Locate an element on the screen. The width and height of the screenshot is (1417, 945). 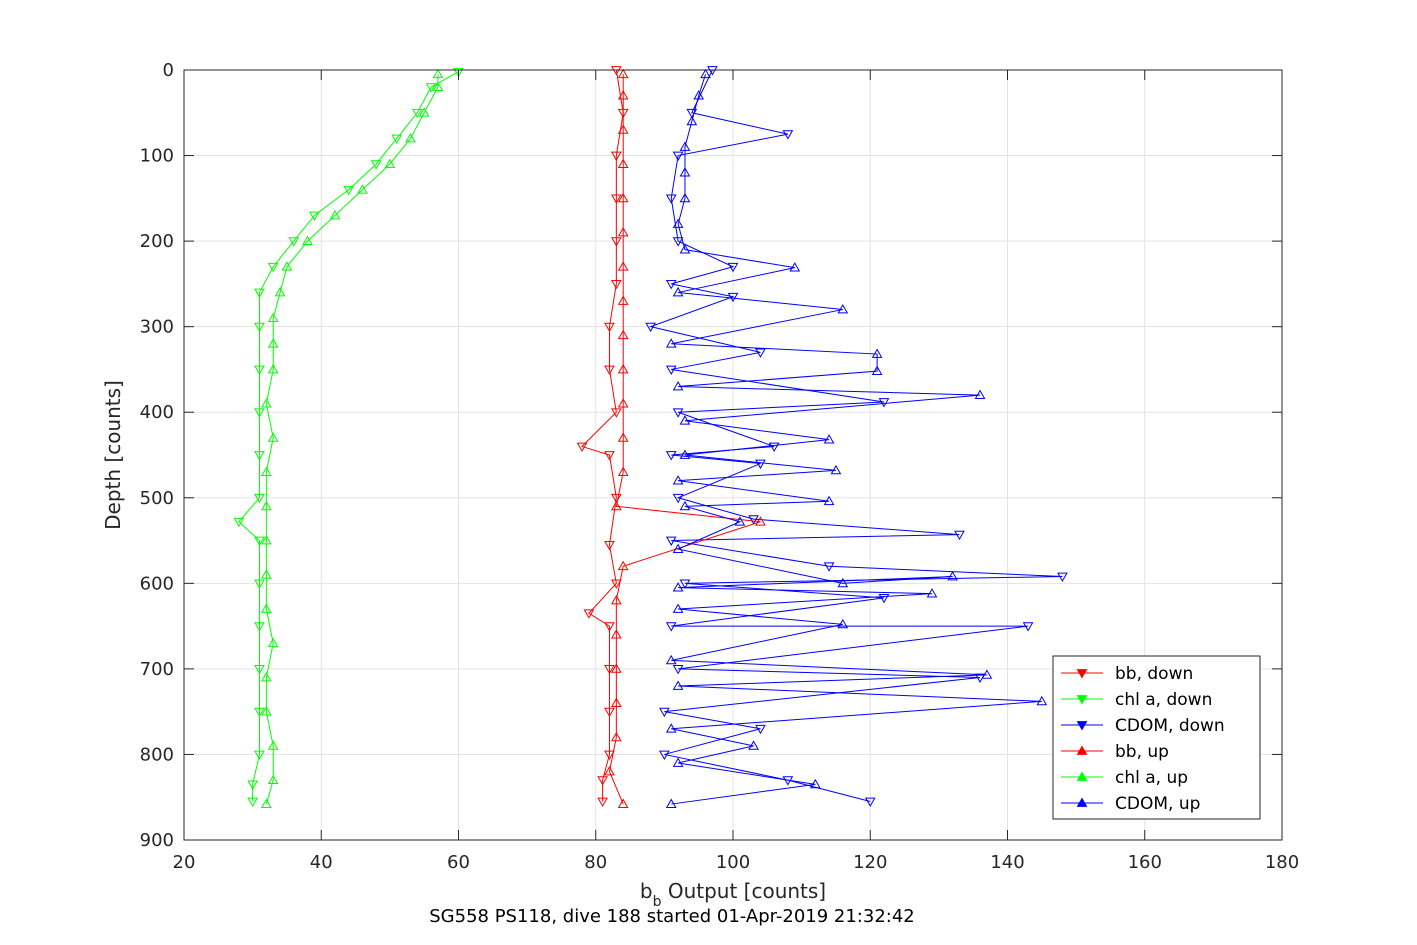
legend-label: chl a, down is located at coordinates (1163, 700).